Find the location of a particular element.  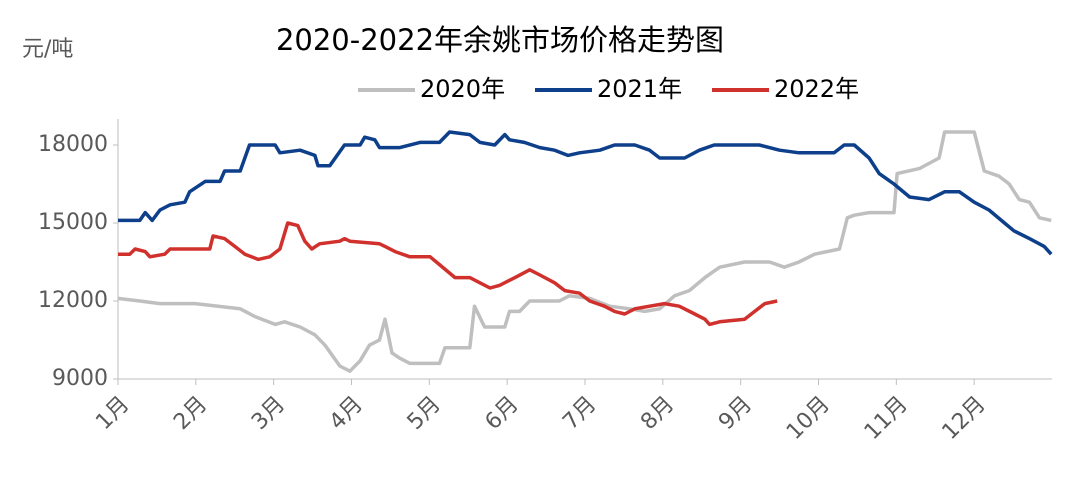

x-tick-label: 10月 is located at coordinates (808, 418).